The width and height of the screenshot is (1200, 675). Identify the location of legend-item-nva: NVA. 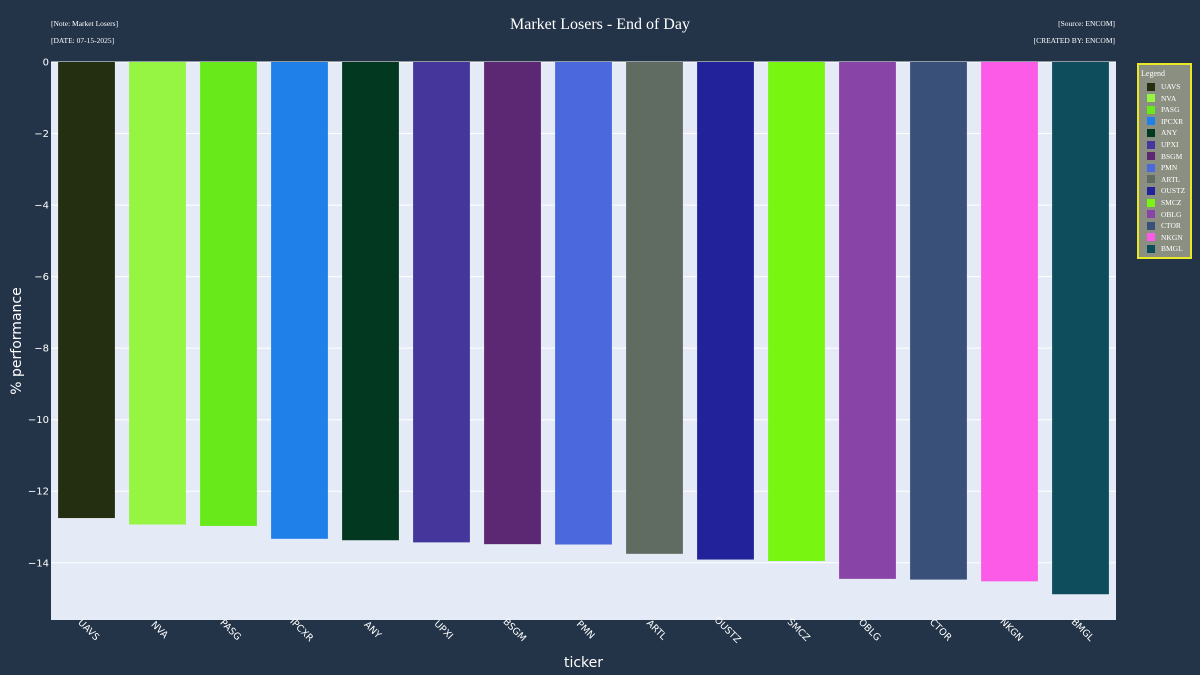
(1161, 98).